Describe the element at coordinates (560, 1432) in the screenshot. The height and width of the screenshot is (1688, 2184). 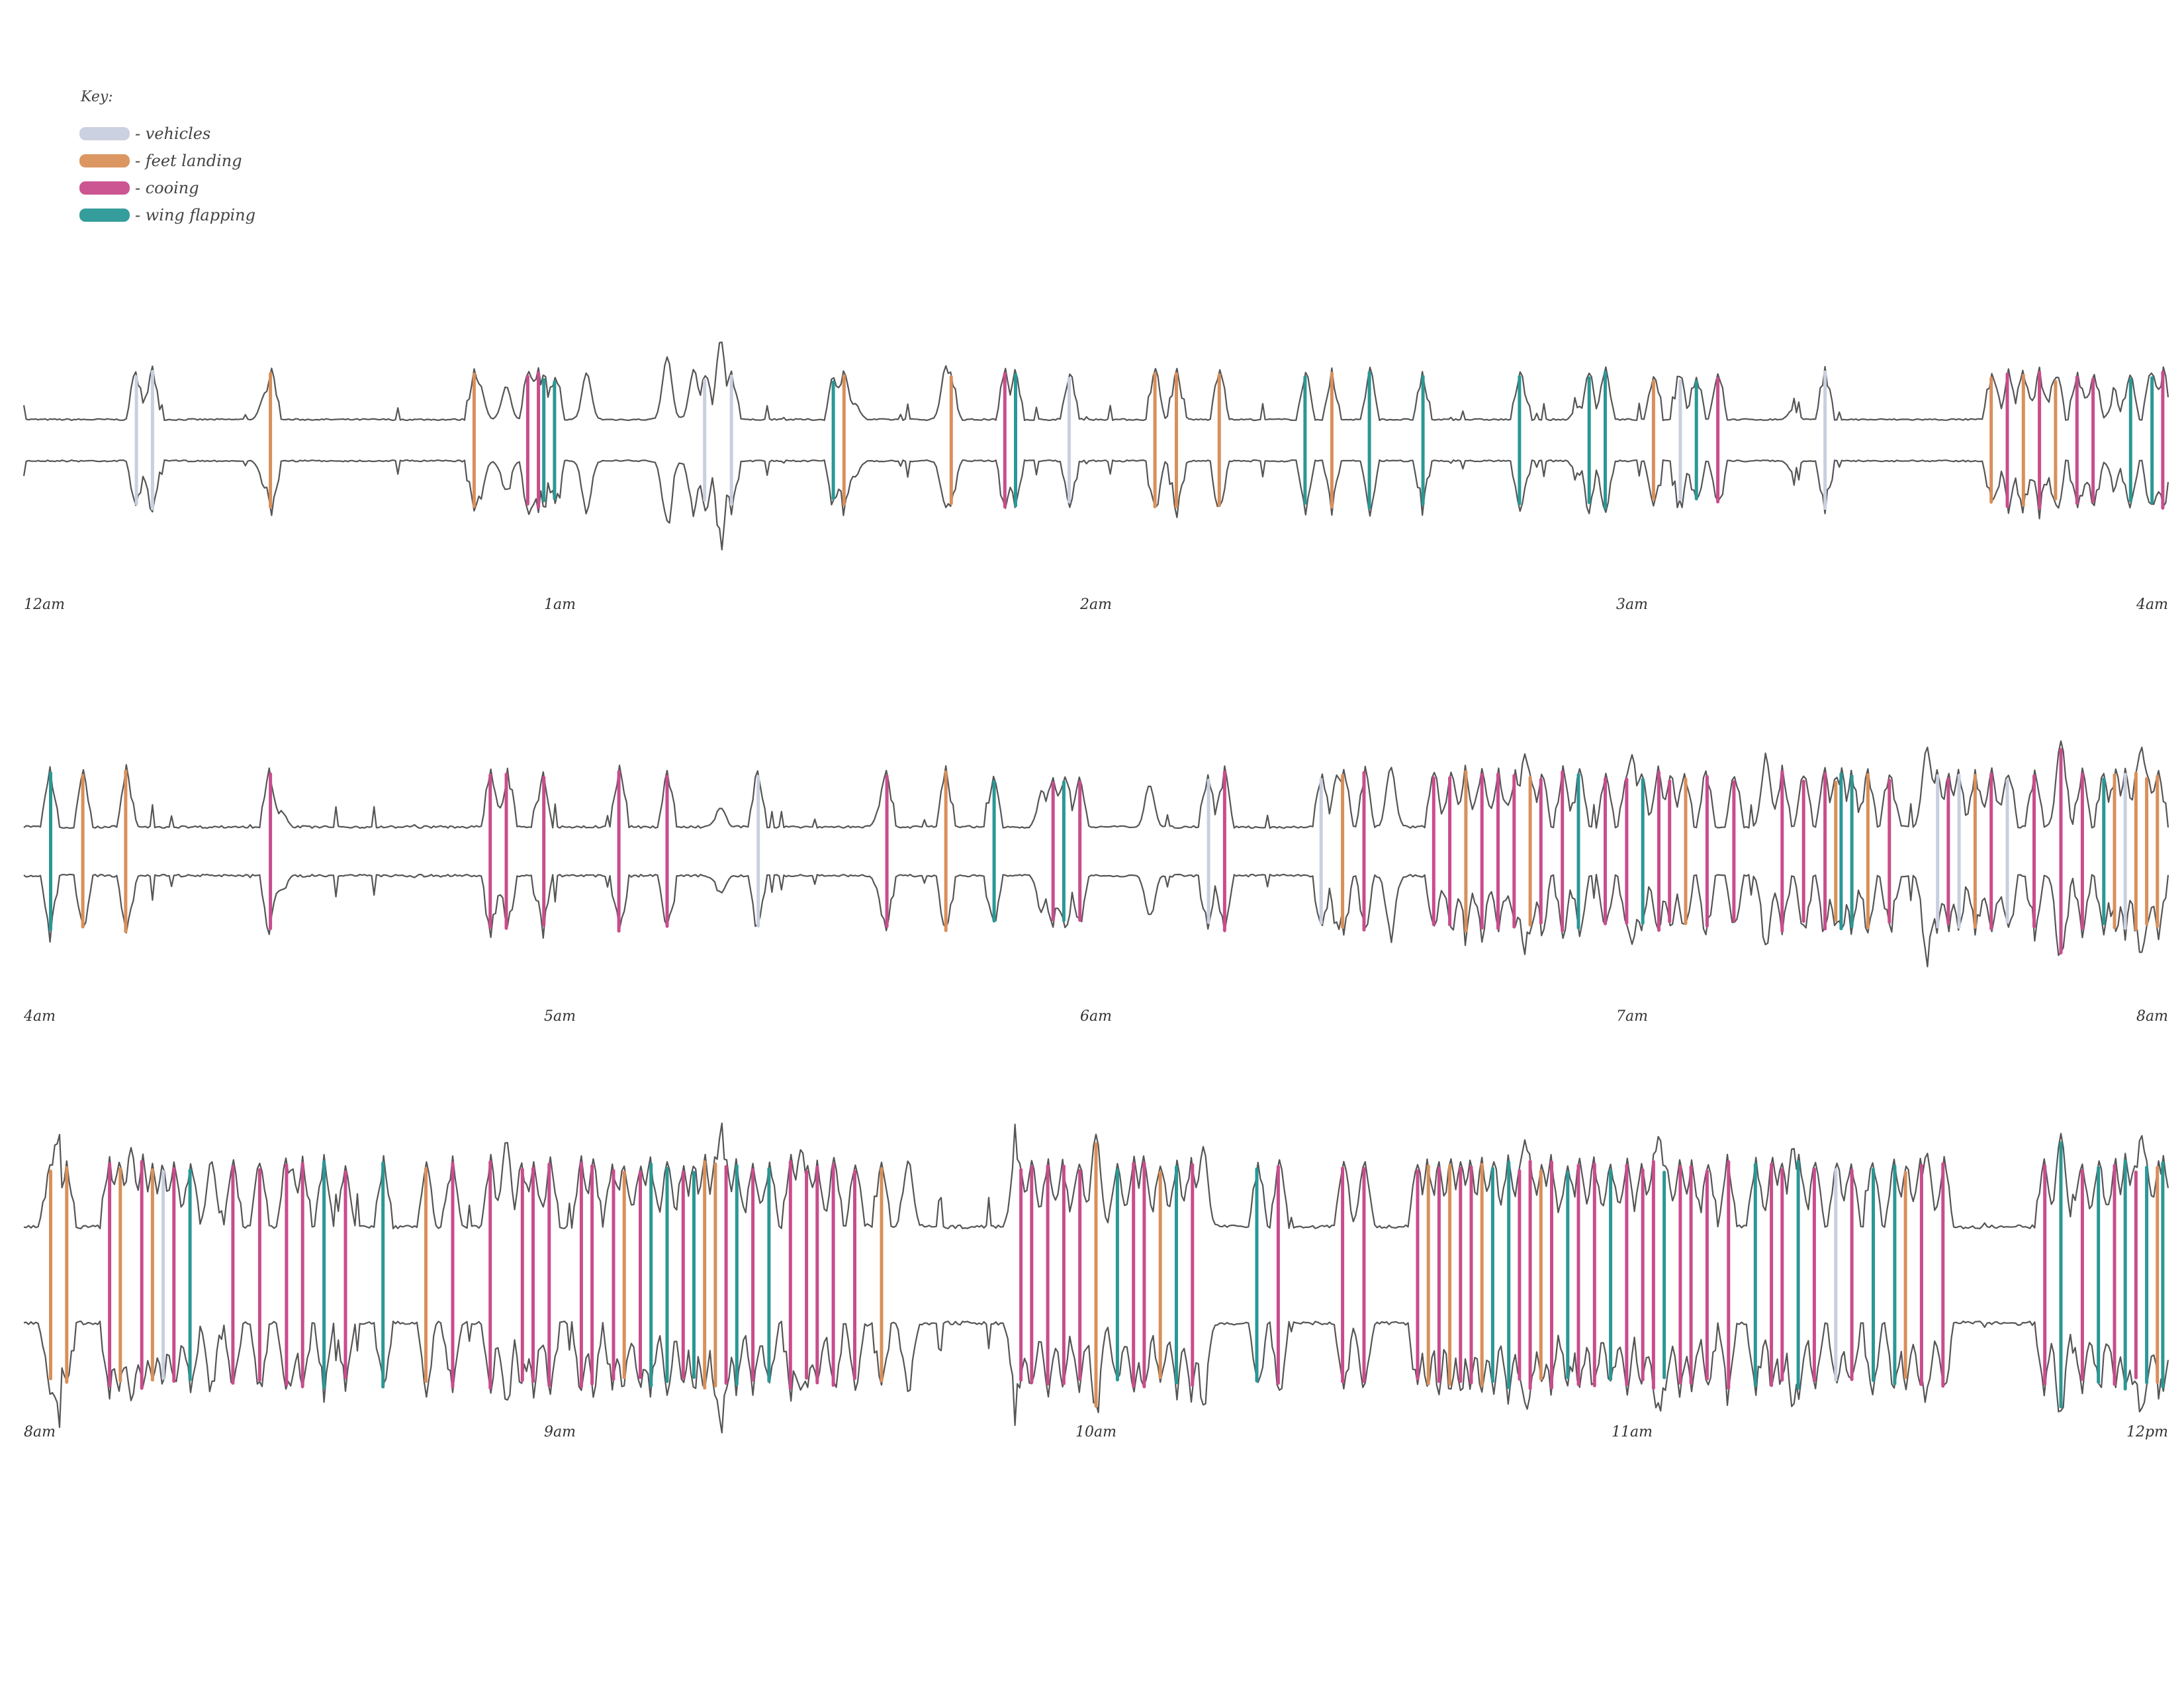
I see `tick-label: 9am` at that location.